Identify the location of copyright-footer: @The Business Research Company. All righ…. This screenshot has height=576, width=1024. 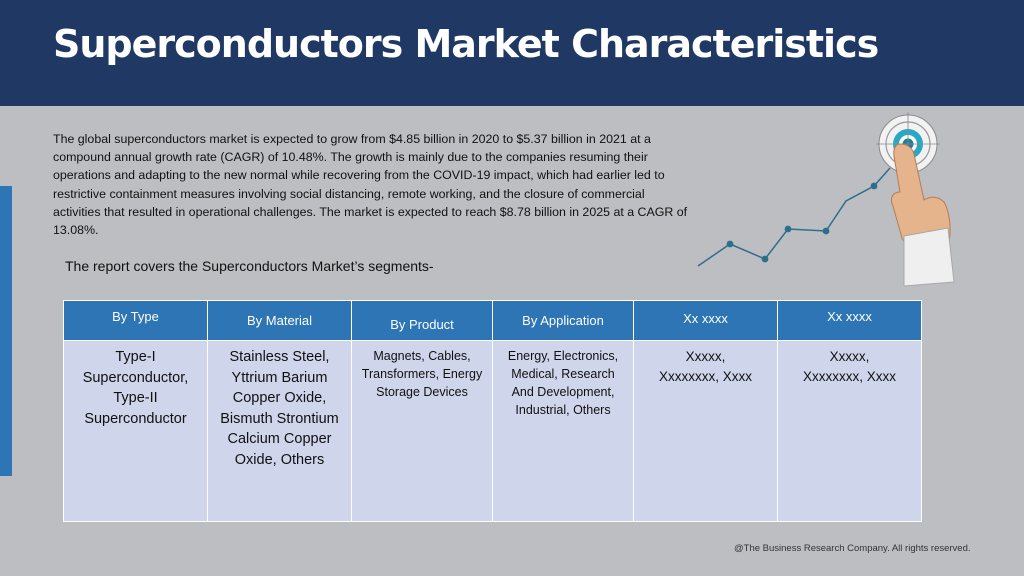
(852, 548).